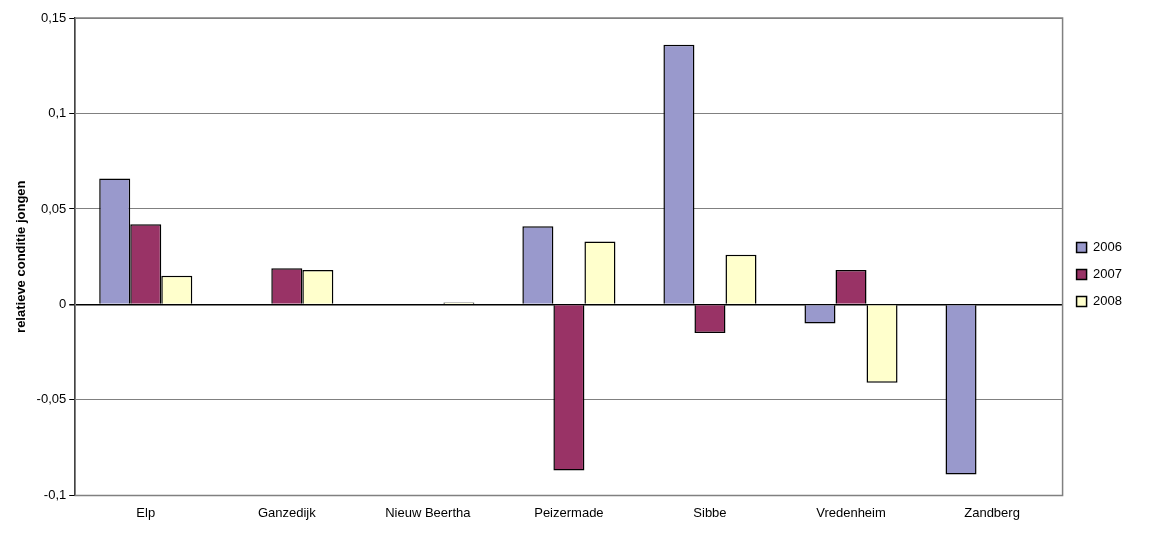 The height and width of the screenshot is (537, 1152). I want to click on y-tick-label: -0,1, so click(55, 494).